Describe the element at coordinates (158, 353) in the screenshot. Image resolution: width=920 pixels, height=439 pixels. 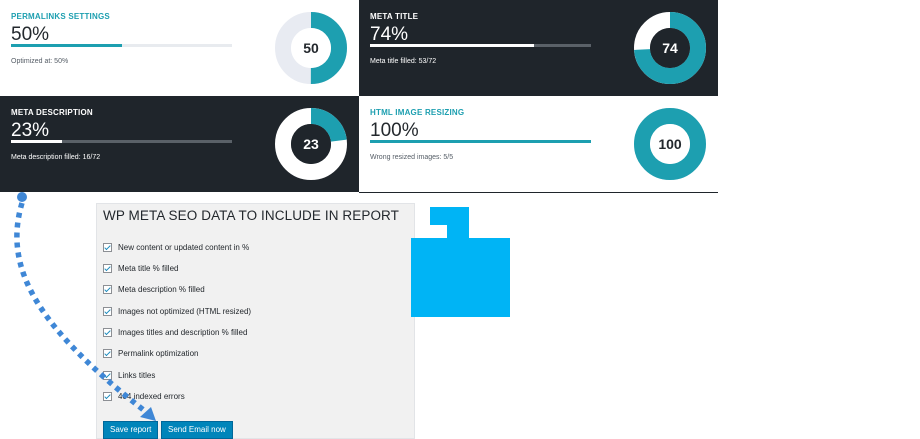
I see `option-label: Permalink optimization` at that location.